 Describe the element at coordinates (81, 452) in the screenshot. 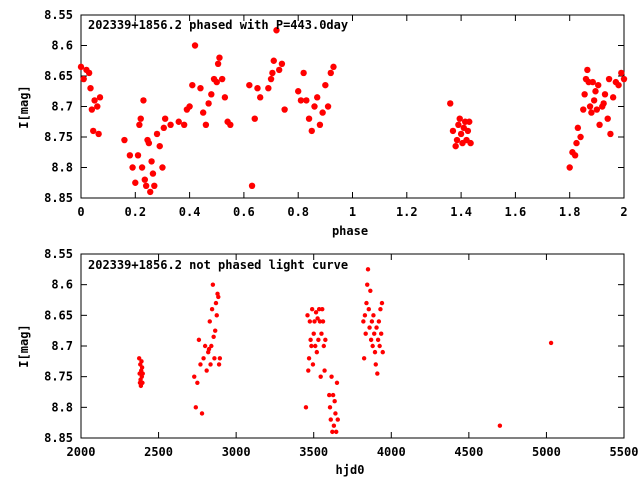

I see `unphased-x-tick-label: 2000` at that location.